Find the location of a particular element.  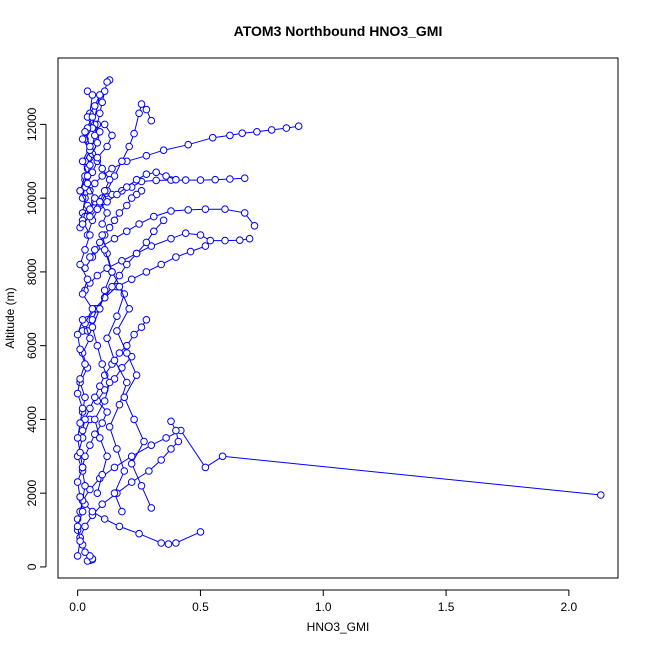

x-axis: 0.0 0.5 1.0 1.5 2.0 is located at coordinates (323, 601).